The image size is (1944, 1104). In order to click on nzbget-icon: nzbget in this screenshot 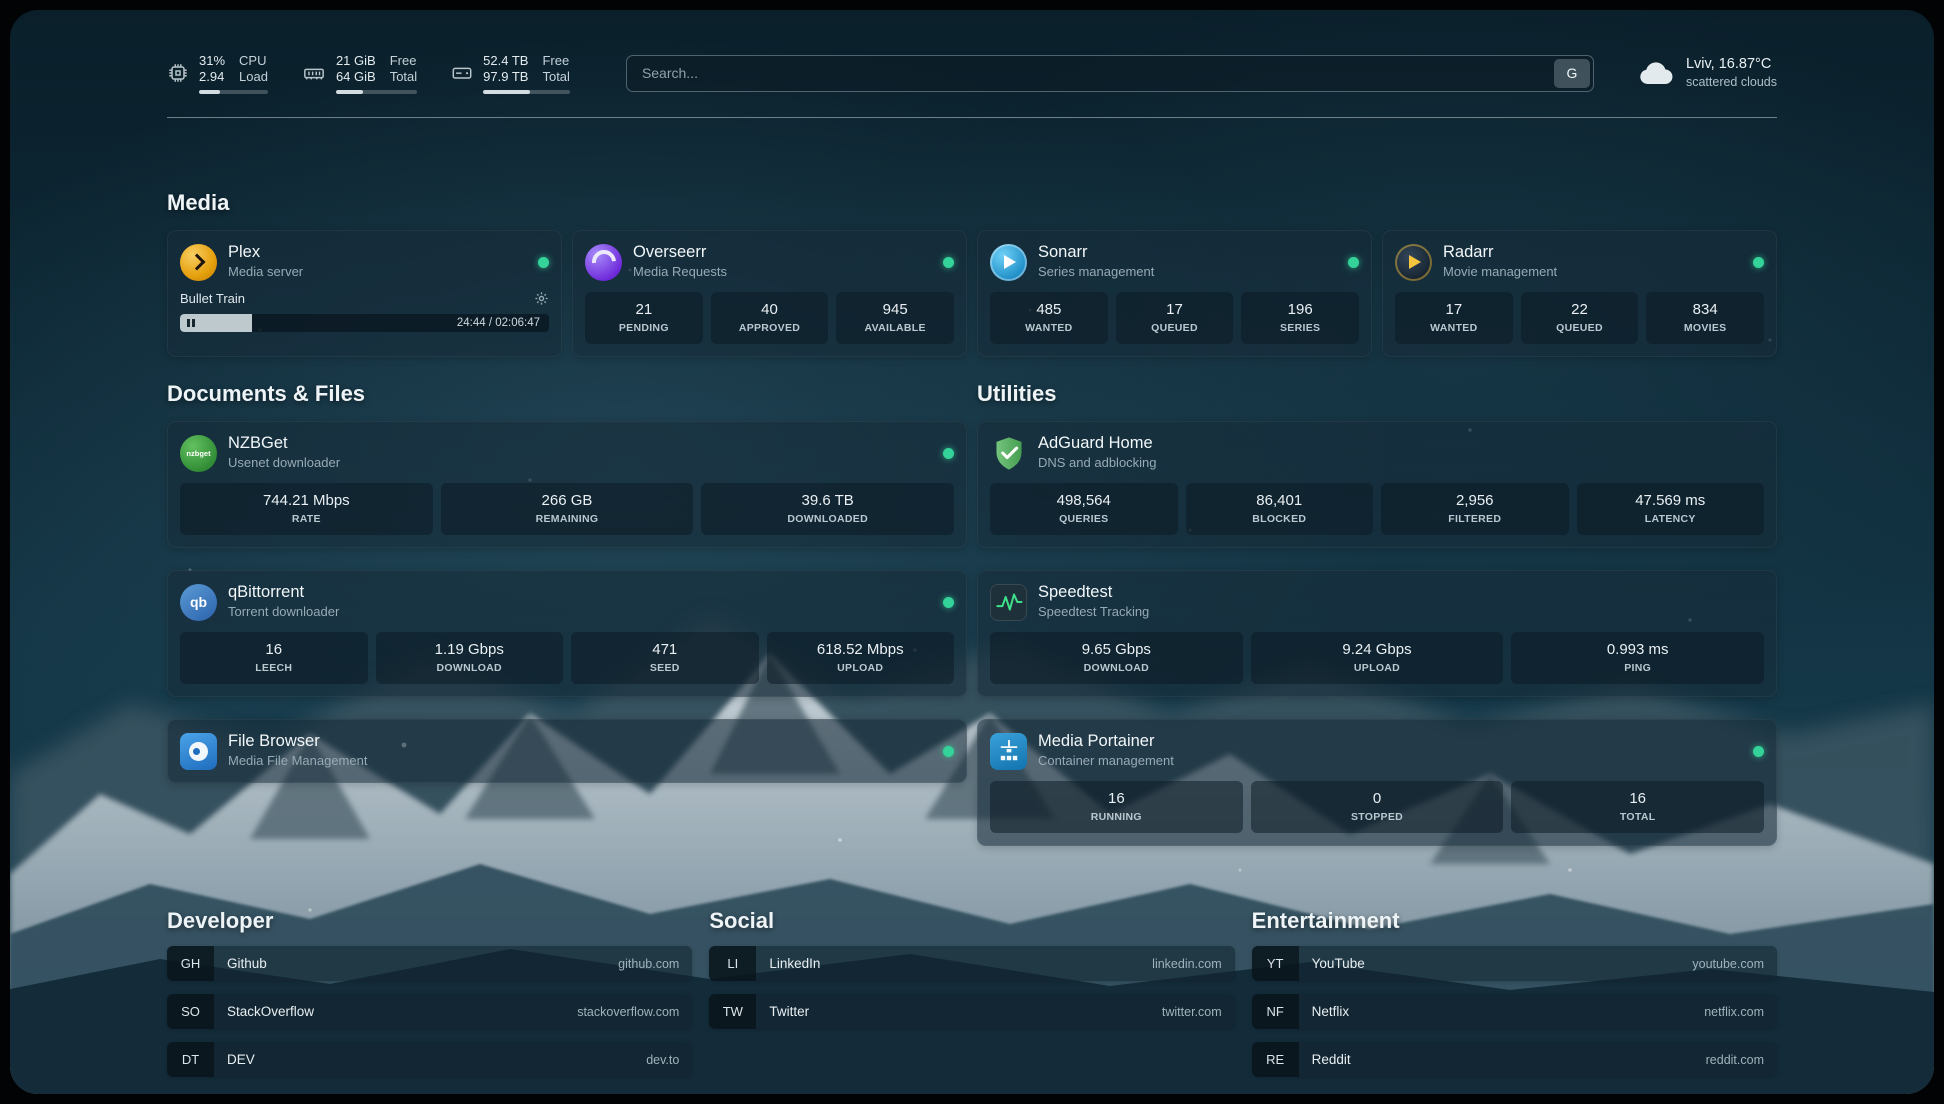, I will do `click(198, 453)`.